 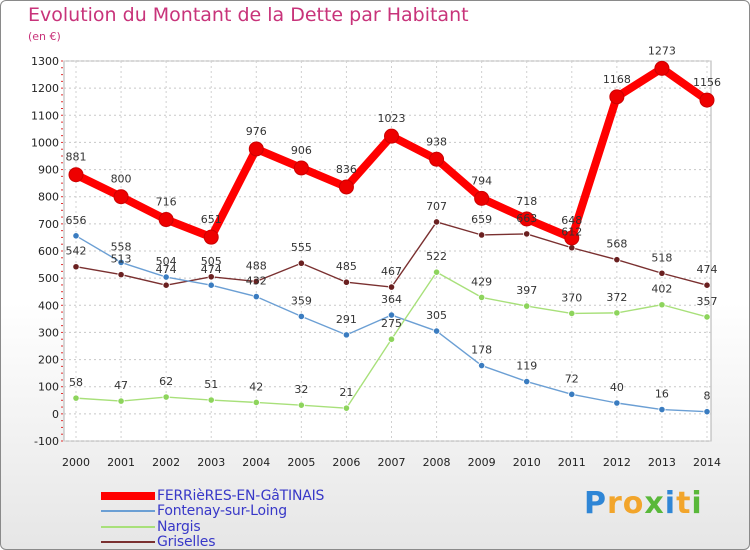 What do you see at coordinates (707, 82) in the screenshot?
I see `data-label: 1156` at bounding box center [707, 82].